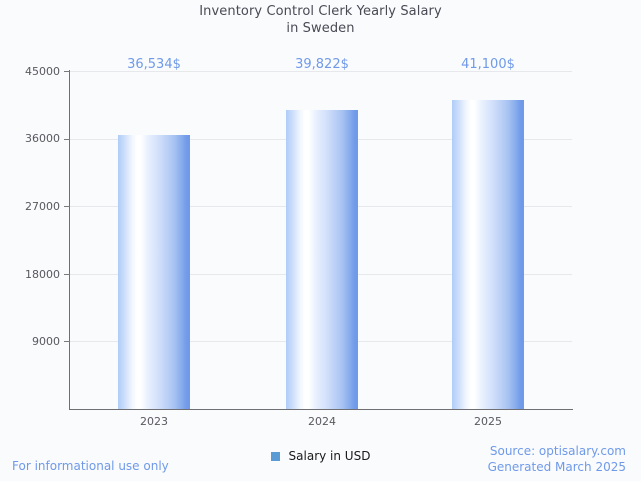  What do you see at coordinates (275, 456) in the screenshot?
I see `legend-swatch-salary-in-usd` at bounding box center [275, 456].